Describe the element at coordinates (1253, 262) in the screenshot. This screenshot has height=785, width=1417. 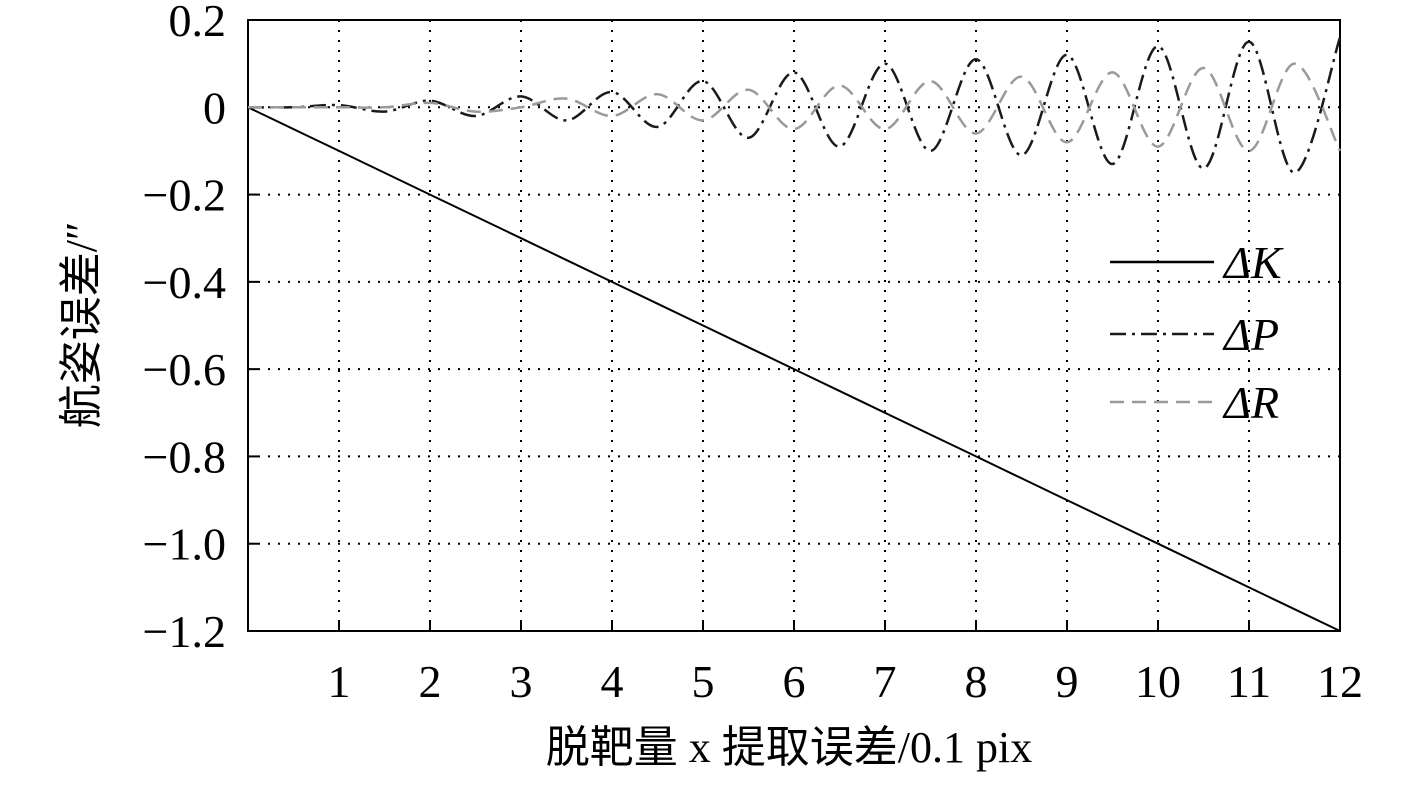
I see `legend-item-delta-k-label: ΔK` at that location.